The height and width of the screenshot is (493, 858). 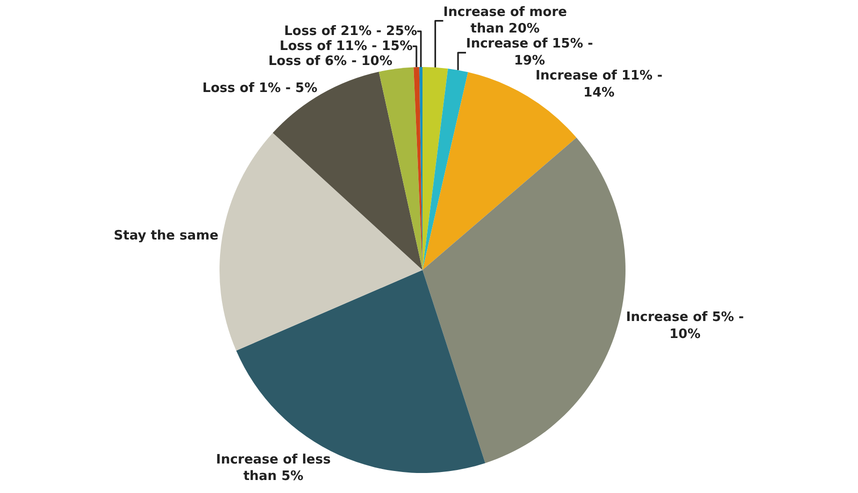 I want to click on slice-label: Increase of more than 20%, so click(x=505, y=20).